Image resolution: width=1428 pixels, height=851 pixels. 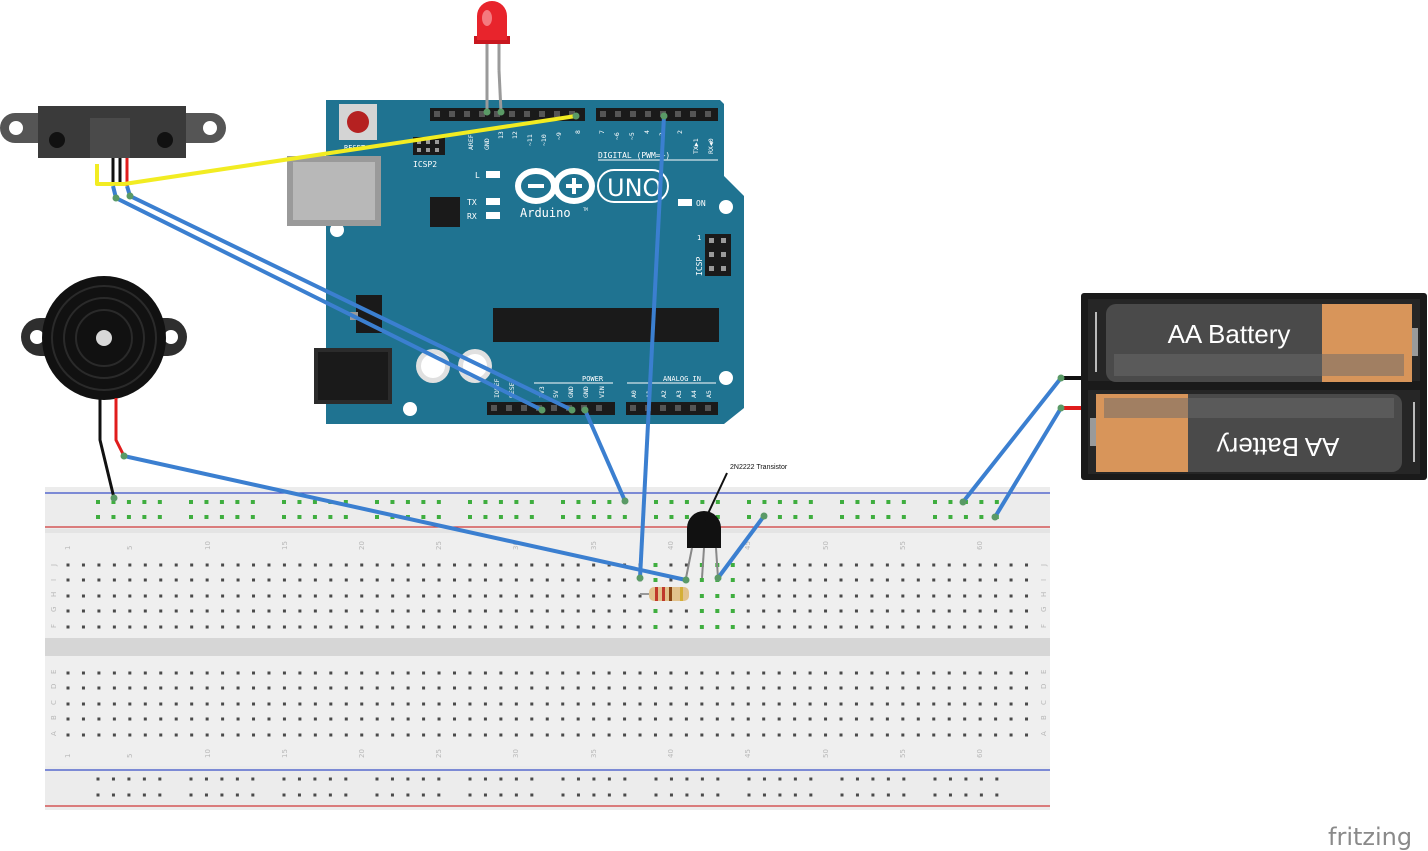 I want to click on battery-bottom-shade, so click(x=1249, y=408).